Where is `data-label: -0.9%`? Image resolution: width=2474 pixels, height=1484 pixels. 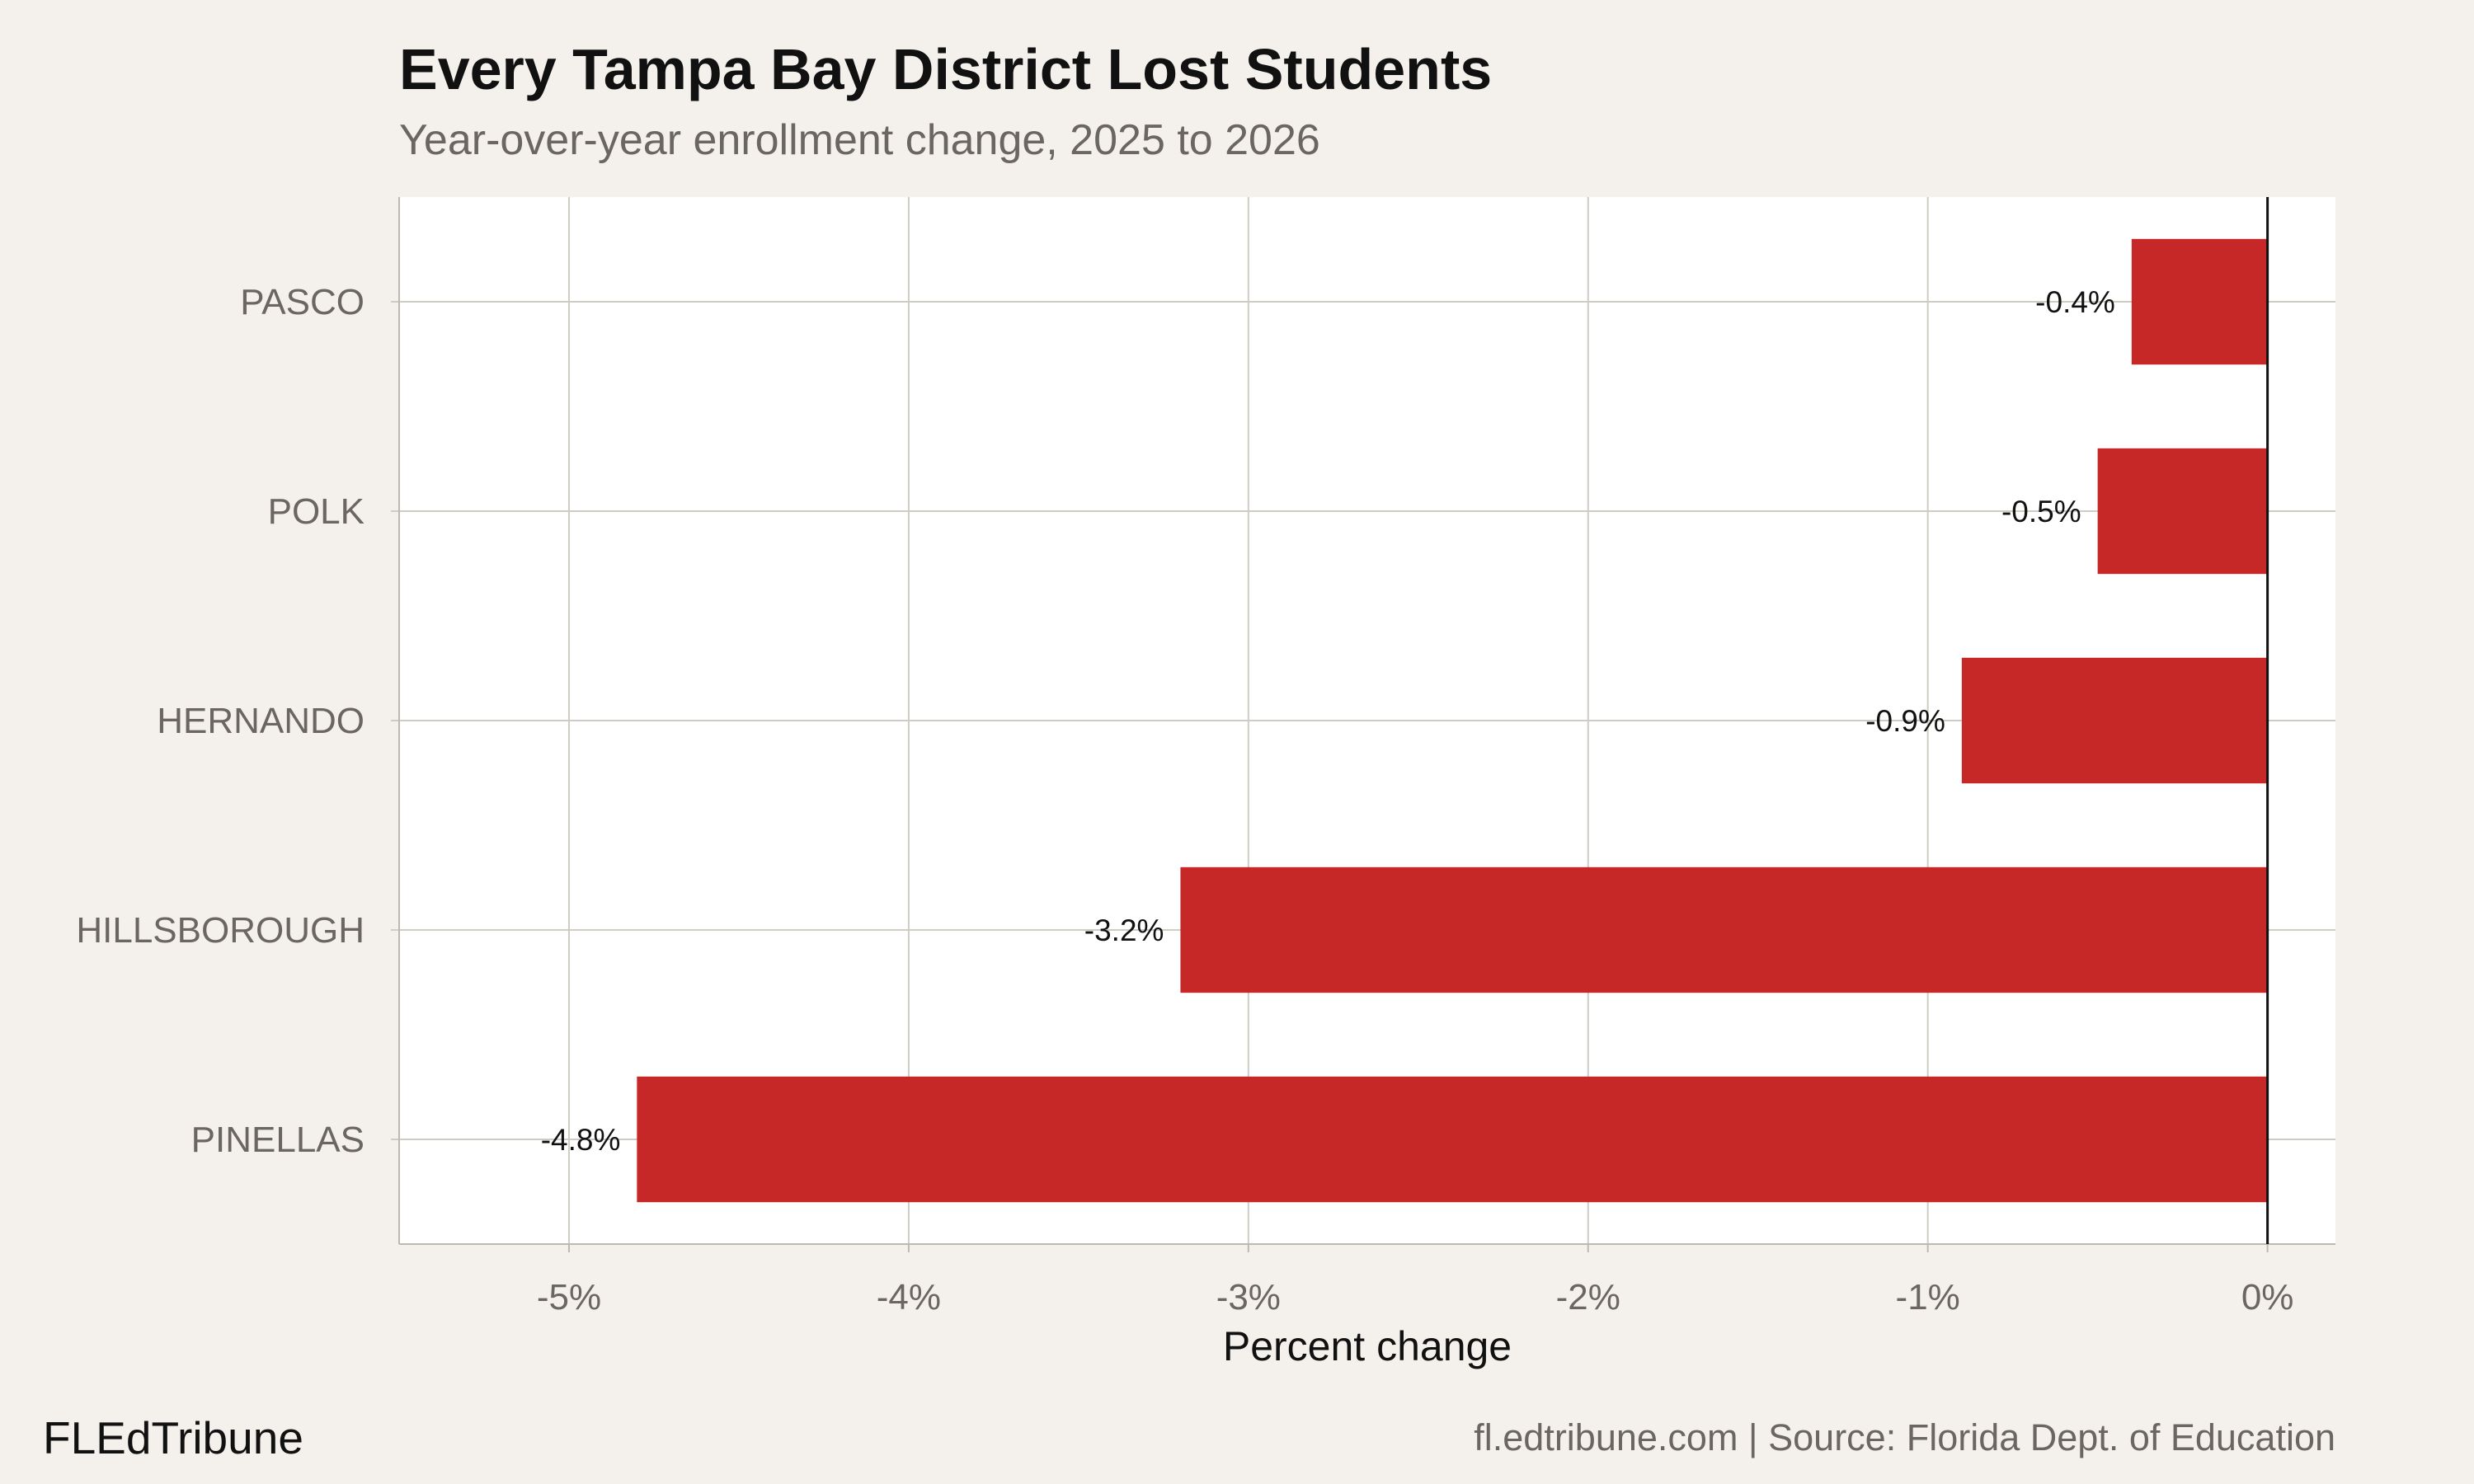
data-label: -0.9% is located at coordinates (1905, 721).